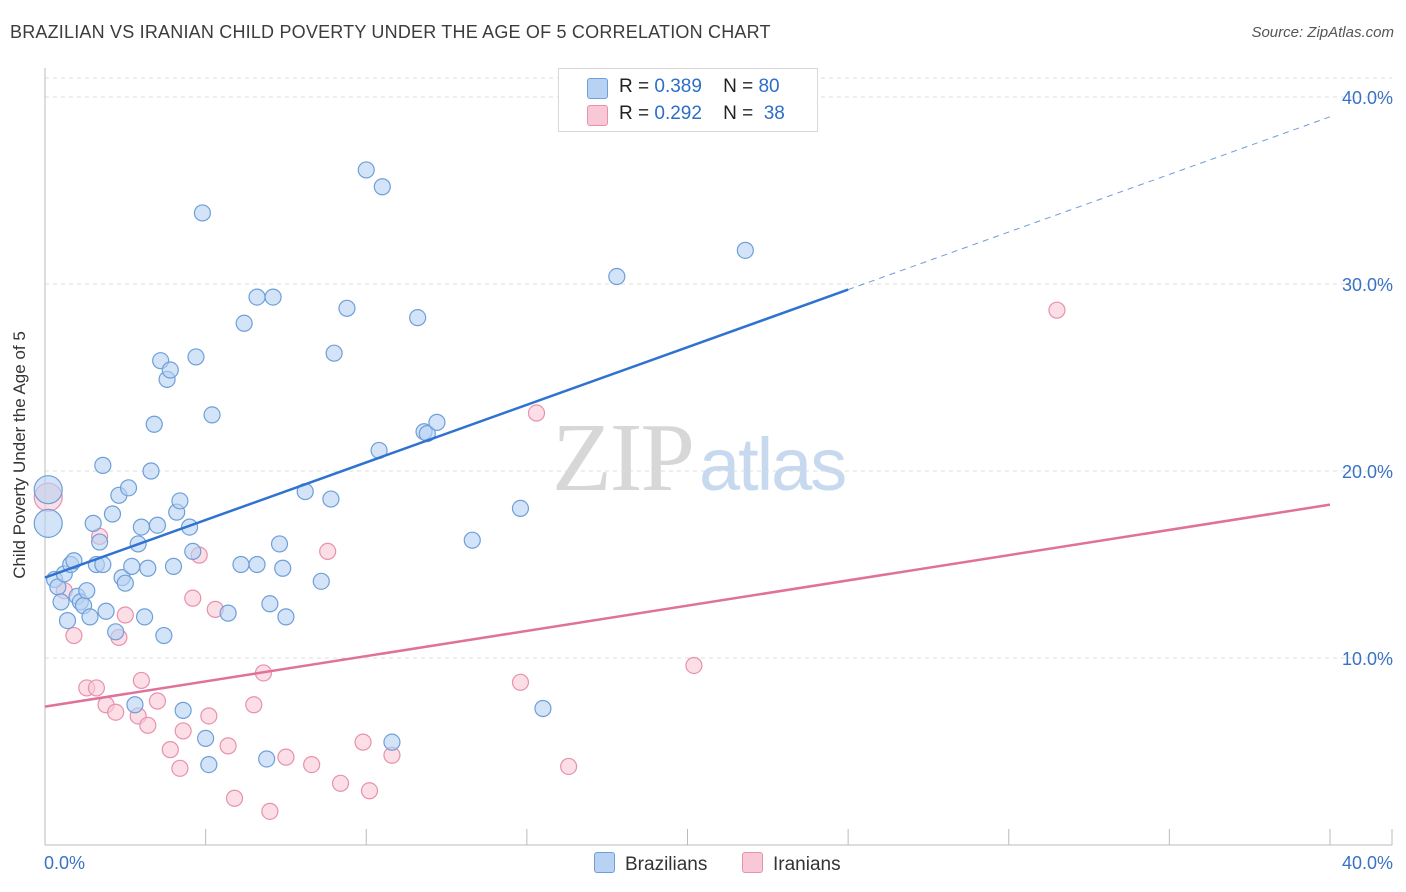  What do you see at coordinates (769, 86) in the screenshot?
I see `n-value-brazilians: 80` at bounding box center [769, 86].